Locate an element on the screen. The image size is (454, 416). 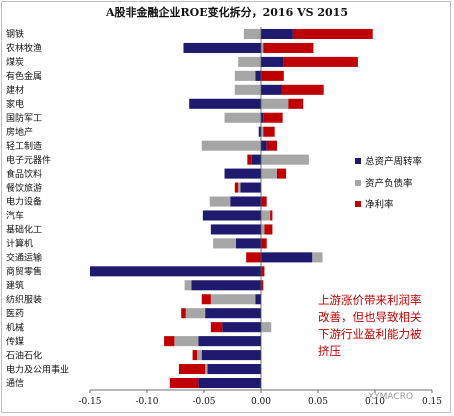
category-label: 传媒 is located at coordinates (15, 341).